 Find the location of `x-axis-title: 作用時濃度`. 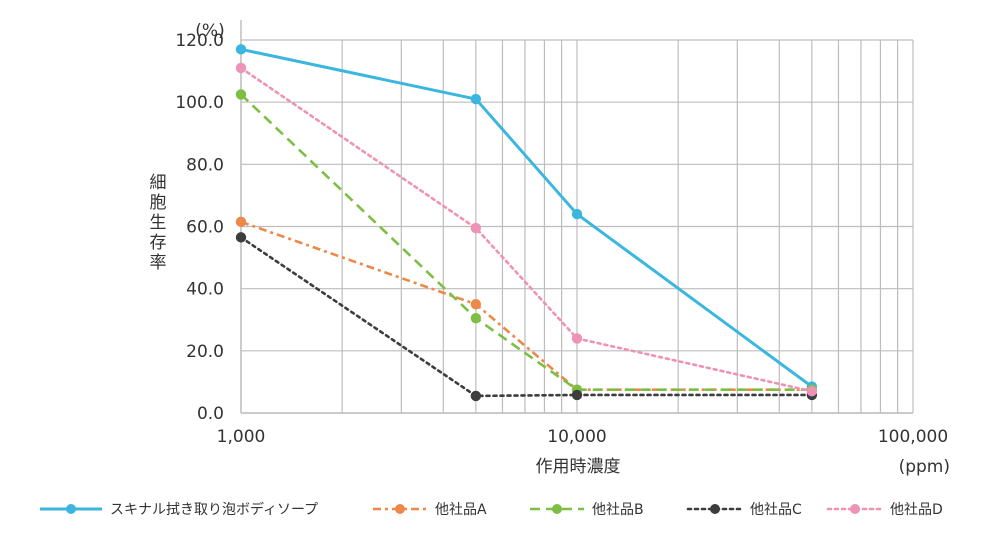

x-axis-title: 作用時濃度 is located at coordinates (578, 467).